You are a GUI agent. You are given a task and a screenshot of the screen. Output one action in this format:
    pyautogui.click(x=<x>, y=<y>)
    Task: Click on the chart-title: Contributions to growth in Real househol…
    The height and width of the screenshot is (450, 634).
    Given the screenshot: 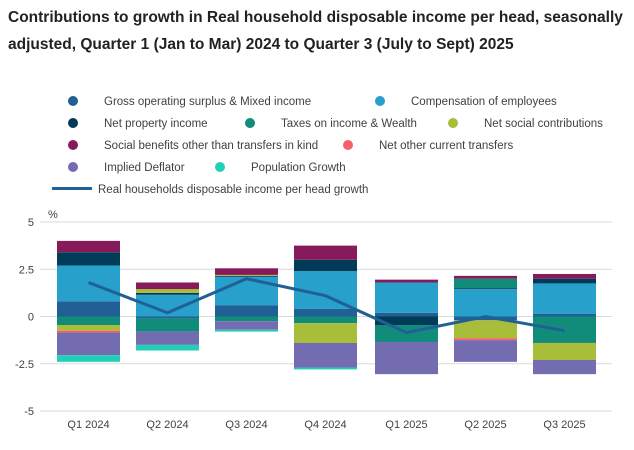 What is the action you would take?
    pyautogui.click(x=315, y=31)
    